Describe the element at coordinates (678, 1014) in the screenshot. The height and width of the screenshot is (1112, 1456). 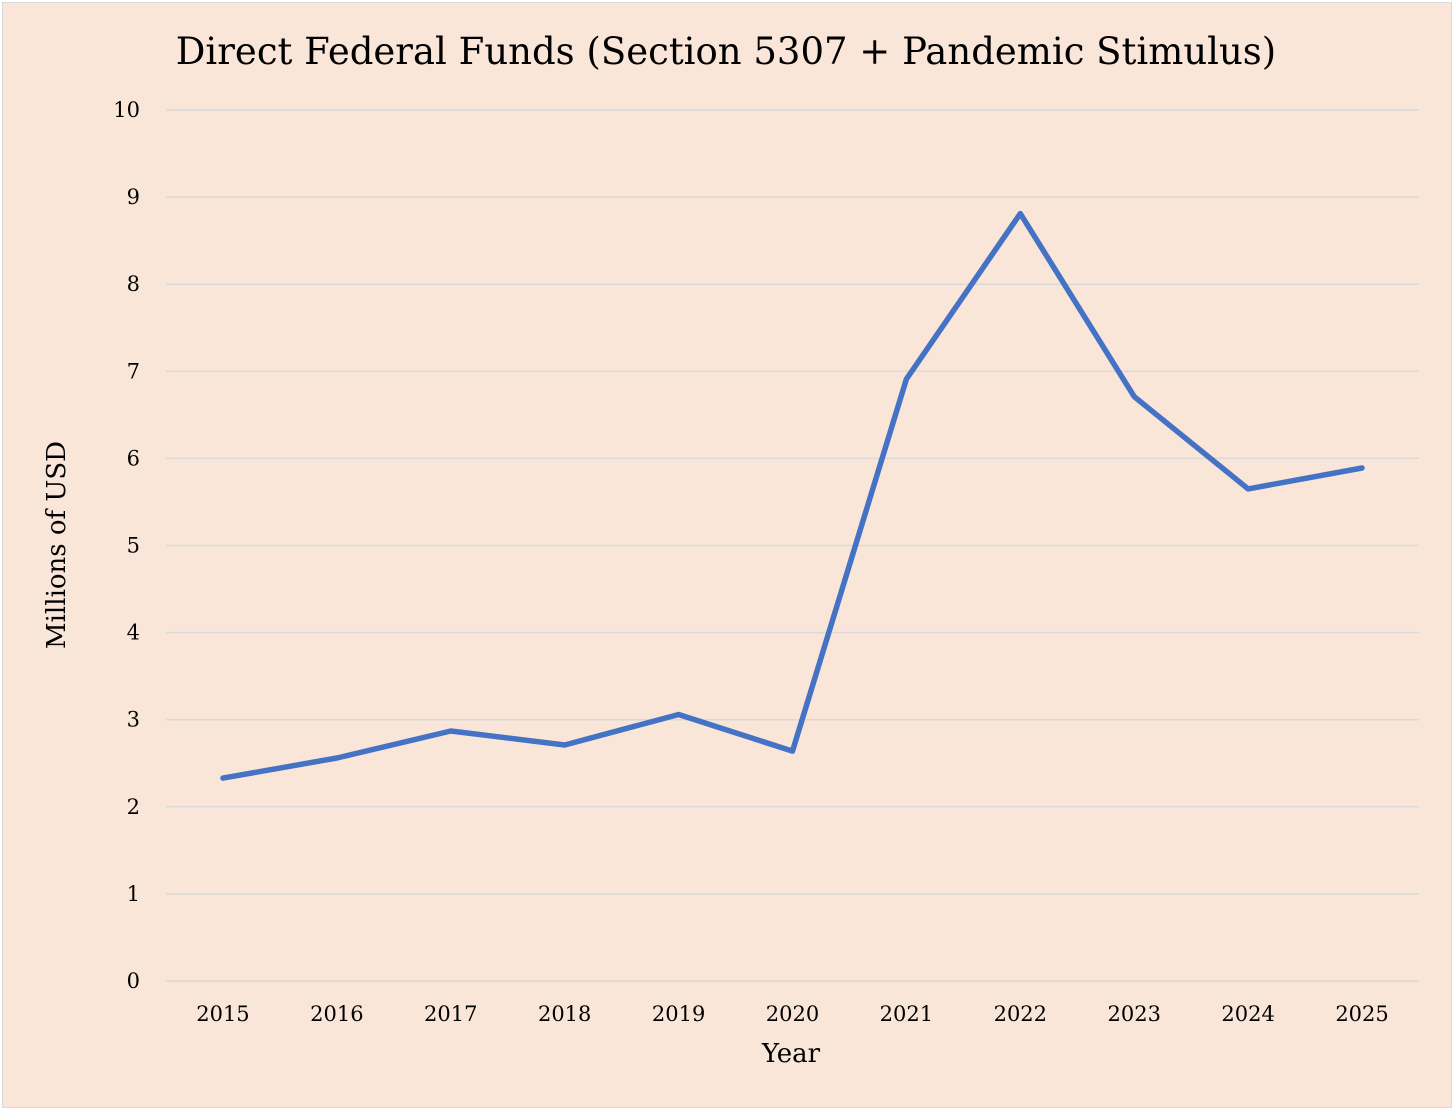
I see `x-tick-label: 2019` at that location.